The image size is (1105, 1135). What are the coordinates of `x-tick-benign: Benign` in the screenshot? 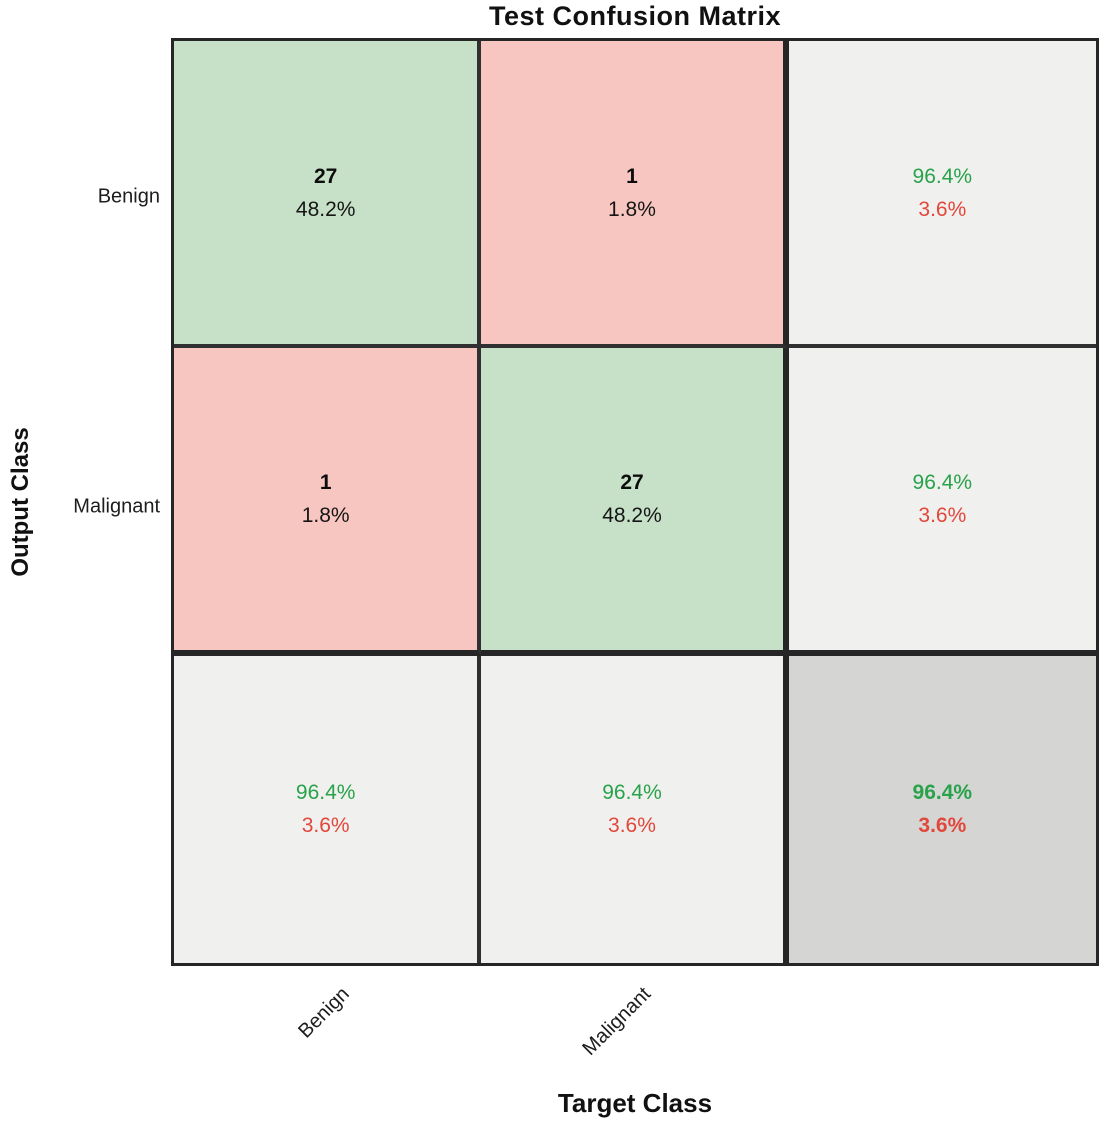 It's located at (323, 1013).